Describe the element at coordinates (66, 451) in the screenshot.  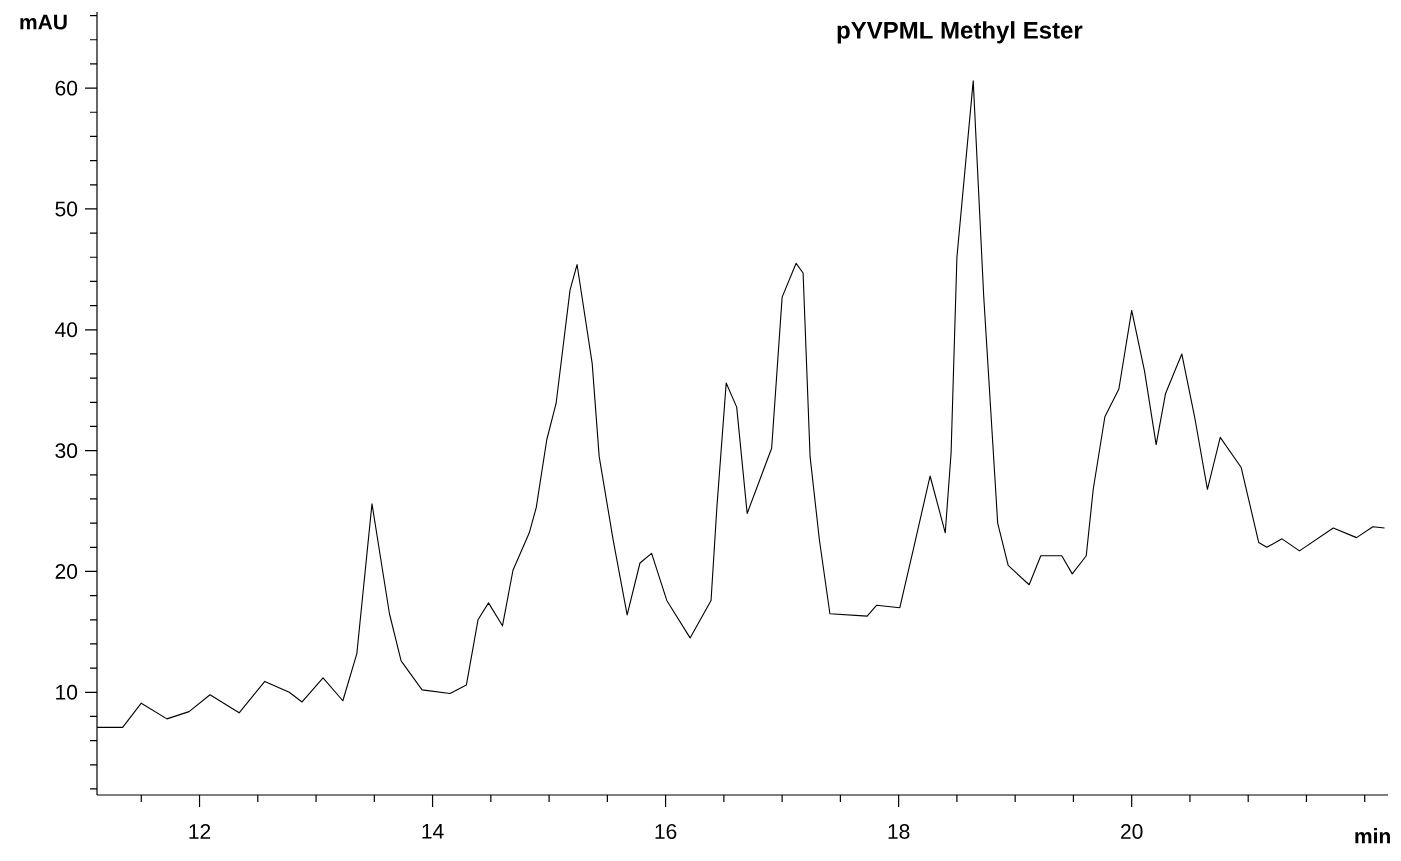
I see `y-tick-label: 30` at that location.